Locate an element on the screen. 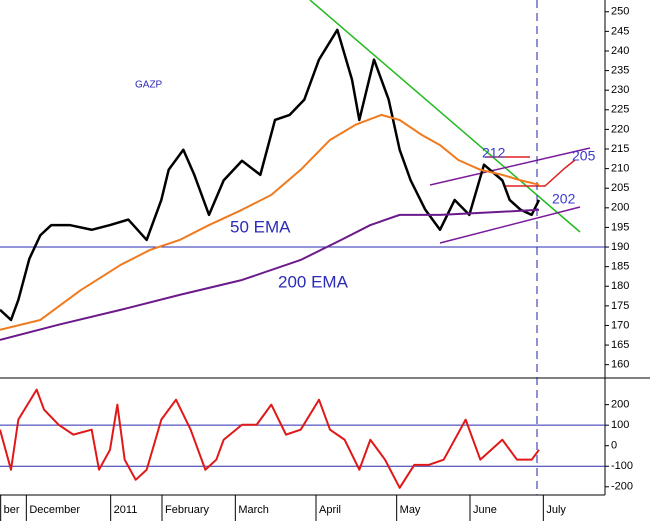 The width and height of the screenshot is (650, 521). annotation: 200 EMA is located at coordinates (313, 281).